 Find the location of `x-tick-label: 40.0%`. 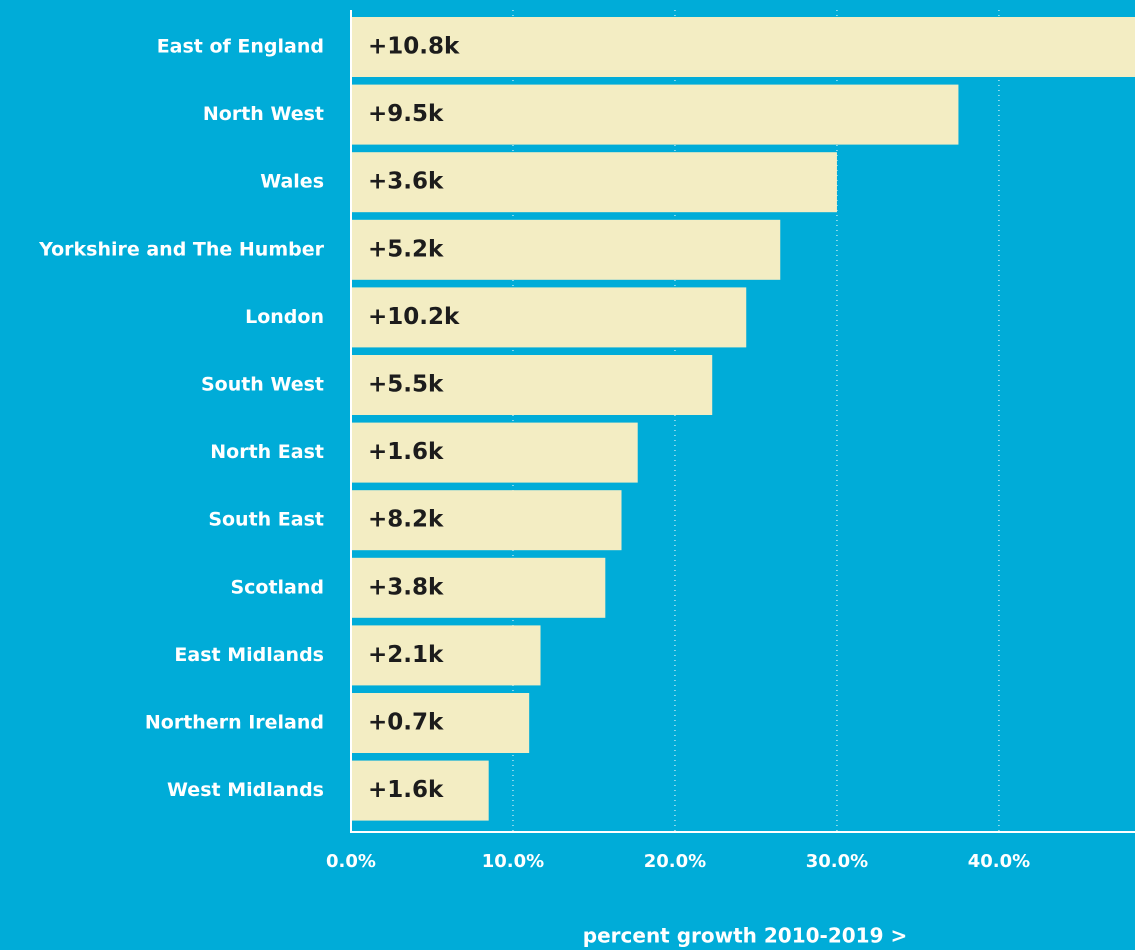

x-tick-label: 40.0% is located at coordinates (999, 861).